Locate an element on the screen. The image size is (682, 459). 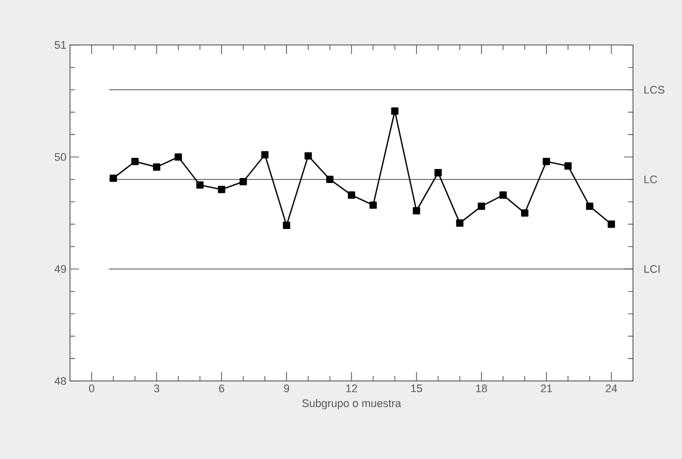
x-tick-label: 9 is located at coordinates (287, 388).